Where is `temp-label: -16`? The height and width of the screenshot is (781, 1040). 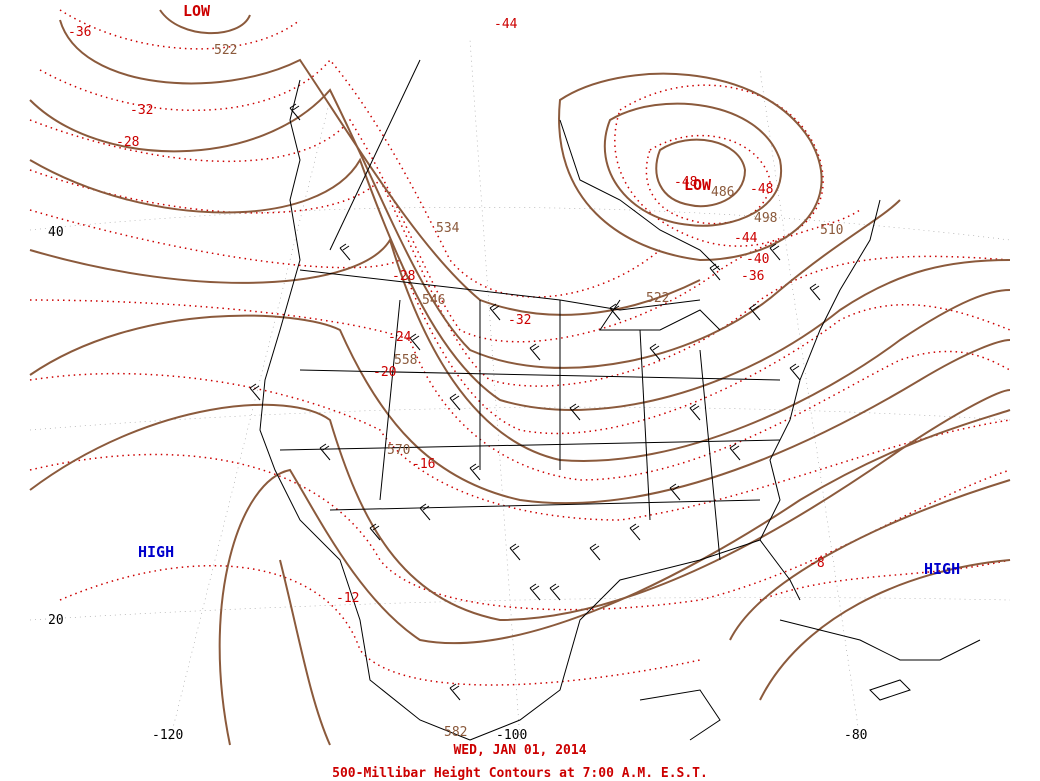
temp-label: -16 is located at coordinates (424, 464).